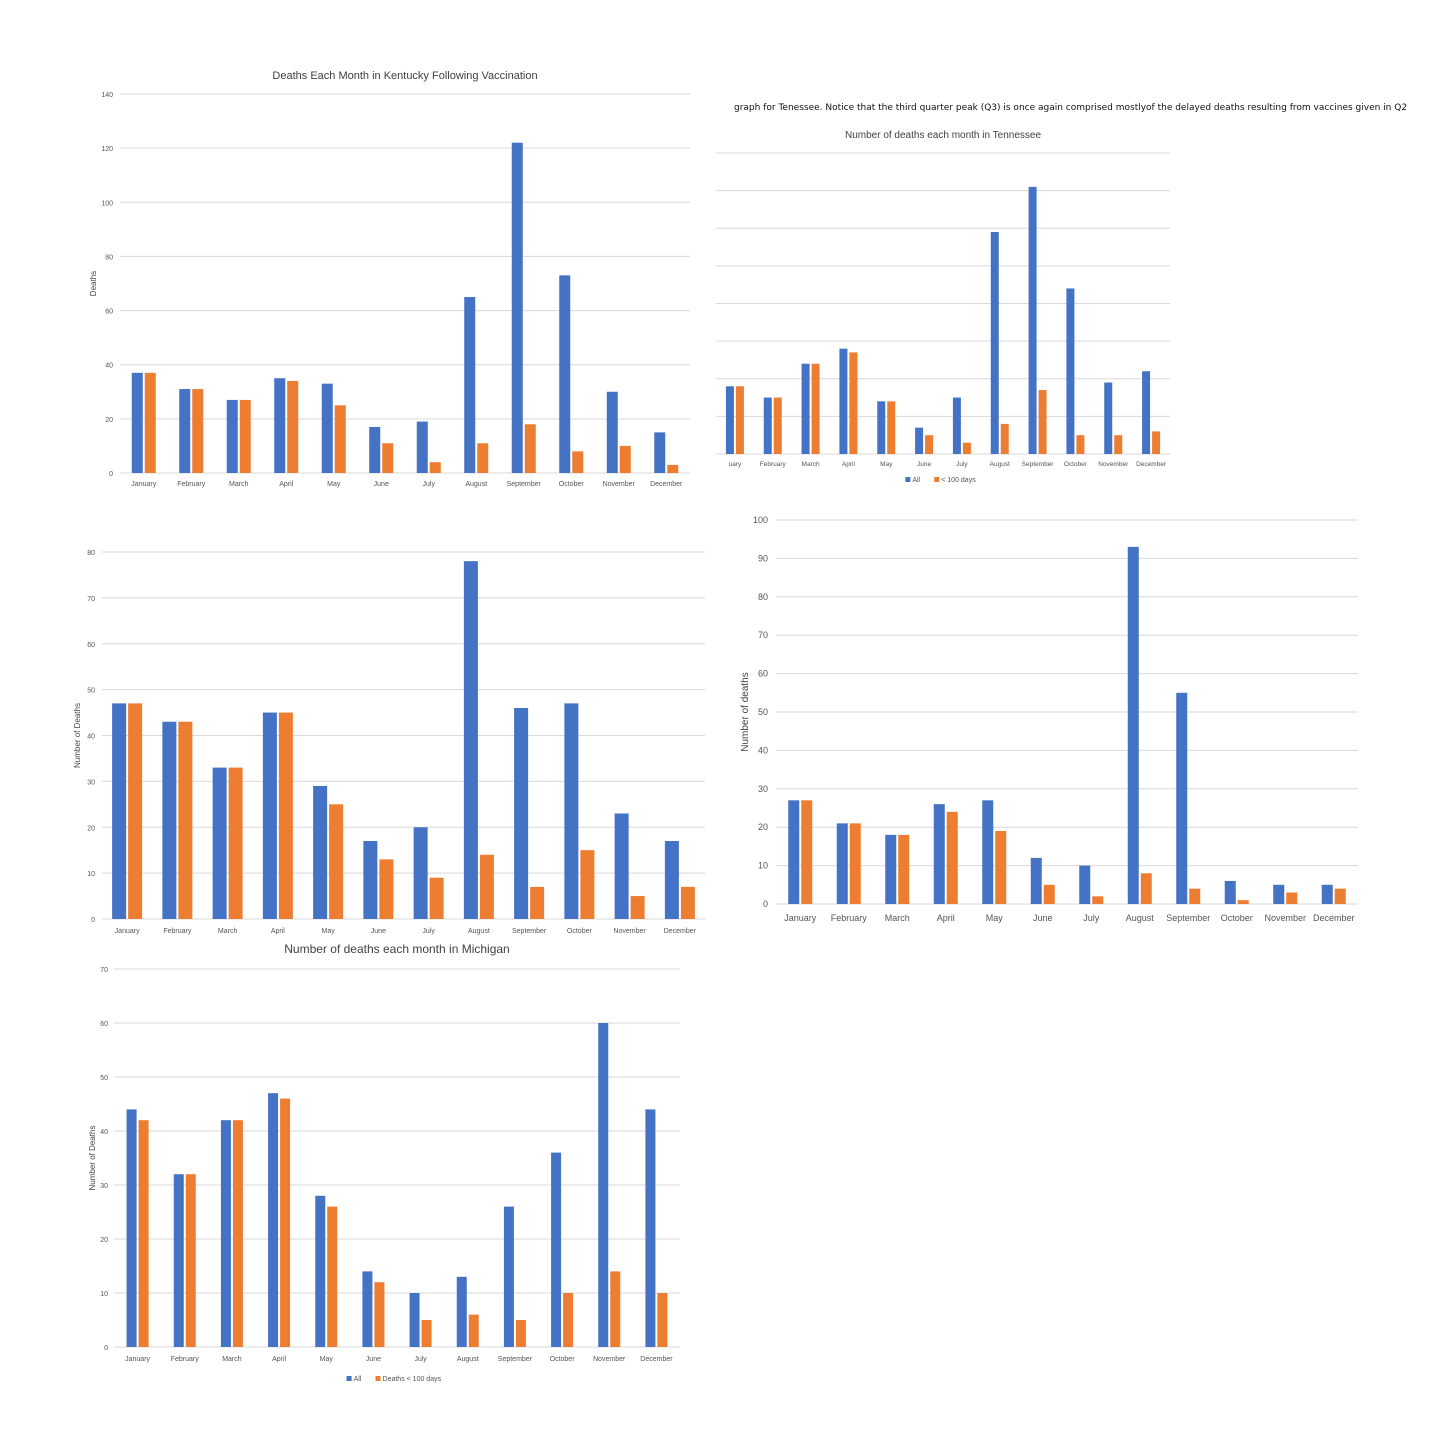  I want to click on y-axis-label: Deaths, so click(93, 283).